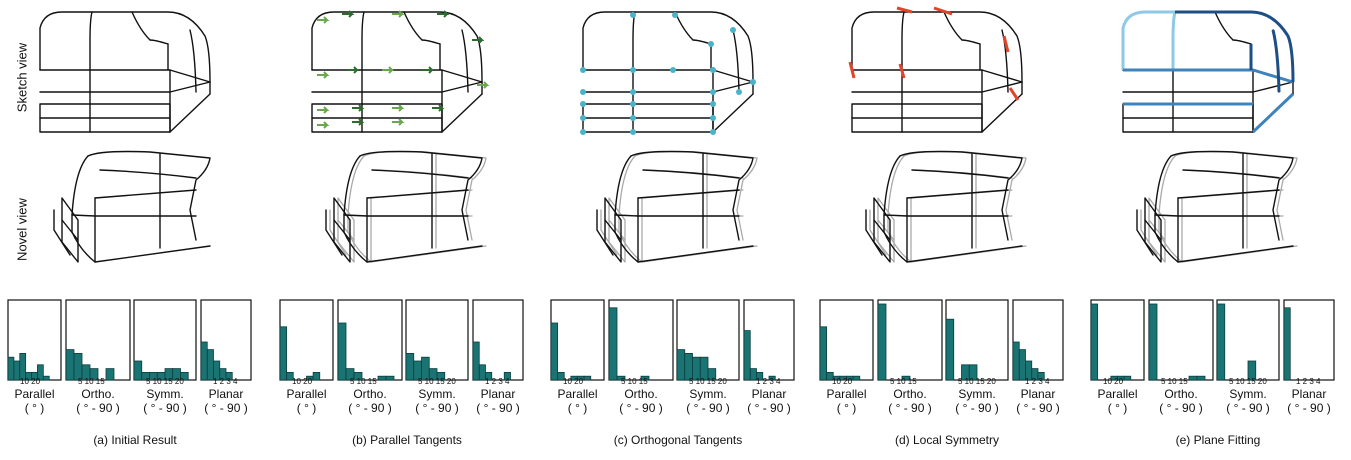  Describe the element at coordinates (35, 401) in the screenshot. I see `col0-hist0-label: Parallel( ° )` at that location.